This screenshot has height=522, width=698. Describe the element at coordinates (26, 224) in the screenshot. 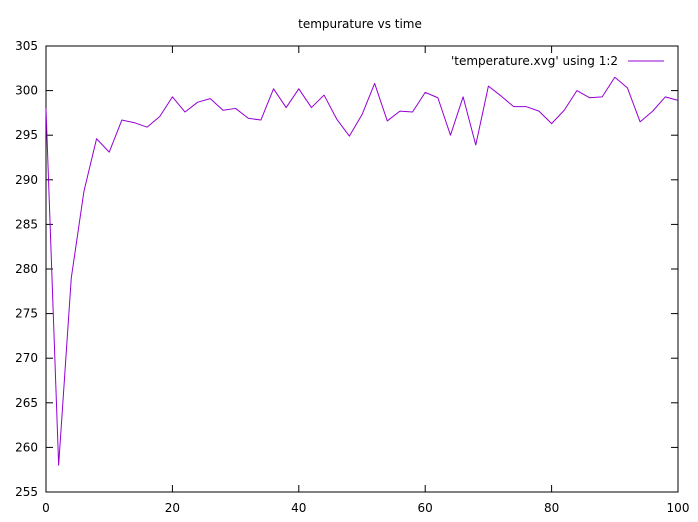

I see `y-tick-label: 285` at that location.